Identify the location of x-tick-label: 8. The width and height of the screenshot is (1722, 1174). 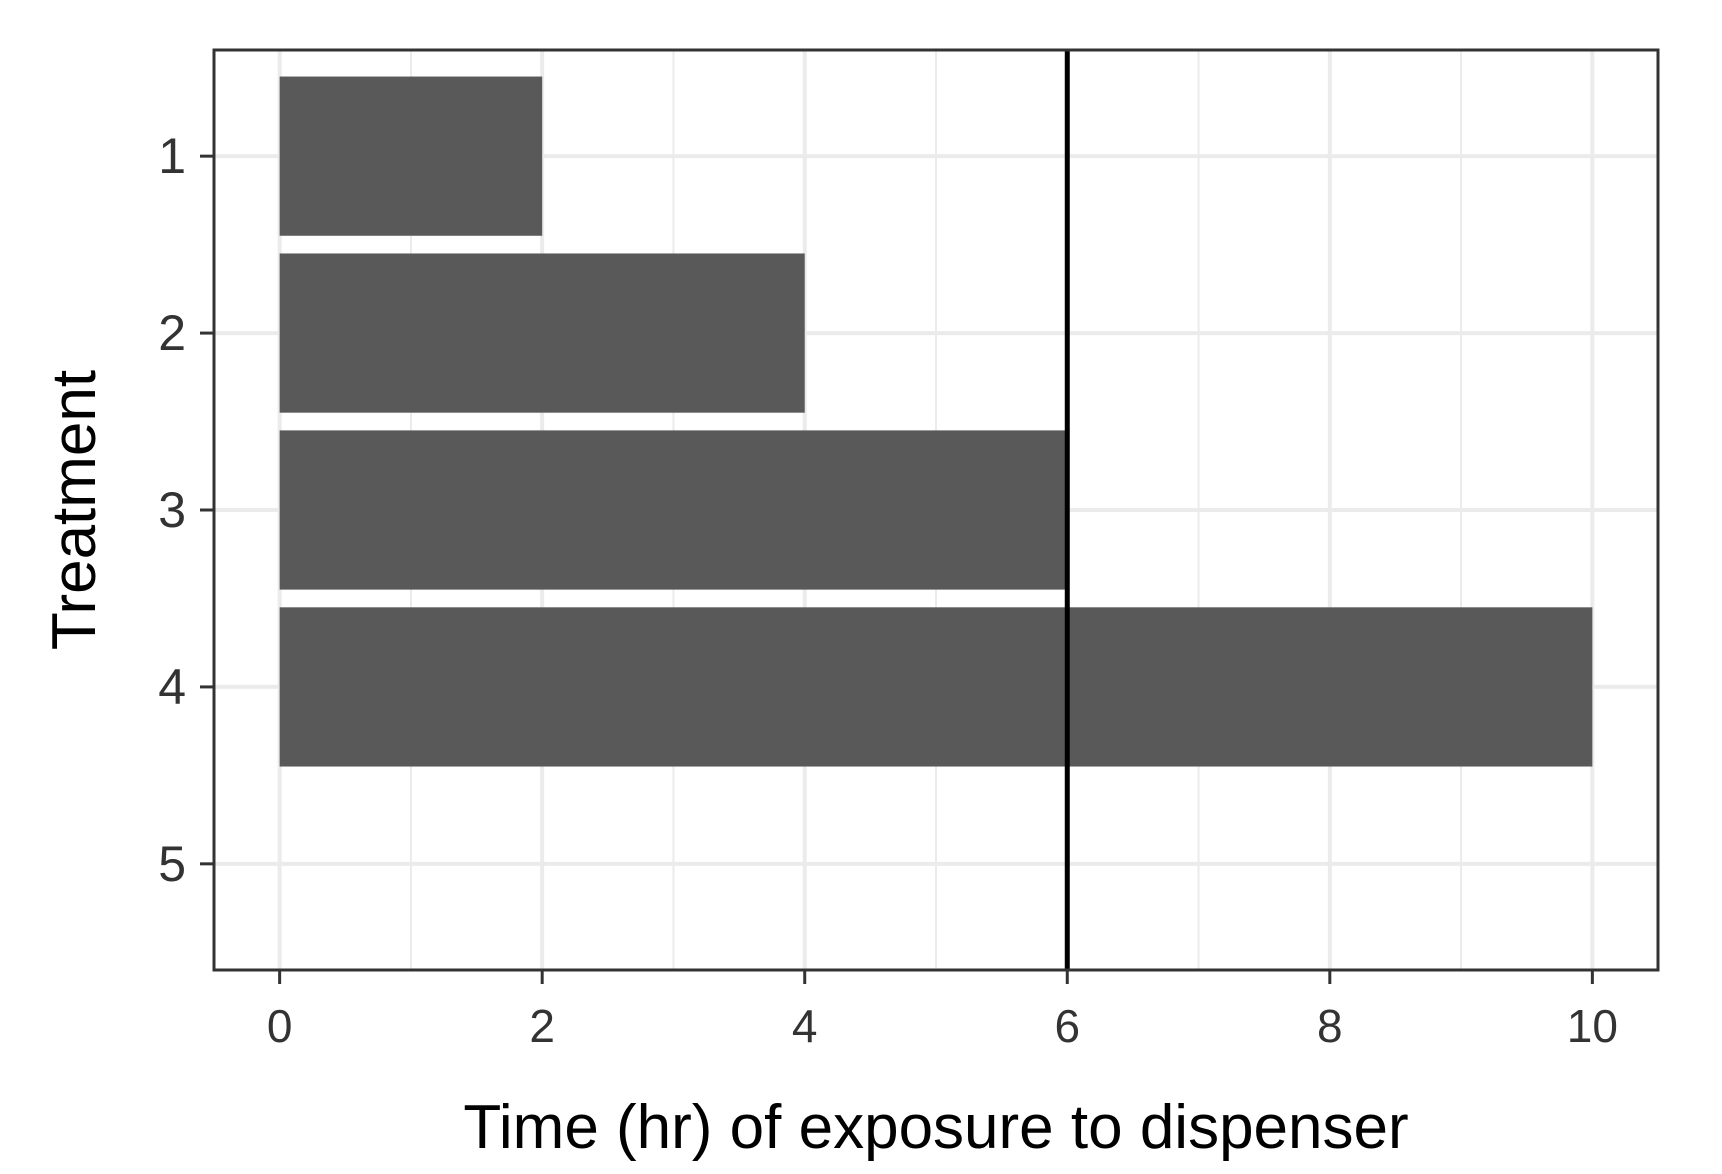
(1330, 1026).